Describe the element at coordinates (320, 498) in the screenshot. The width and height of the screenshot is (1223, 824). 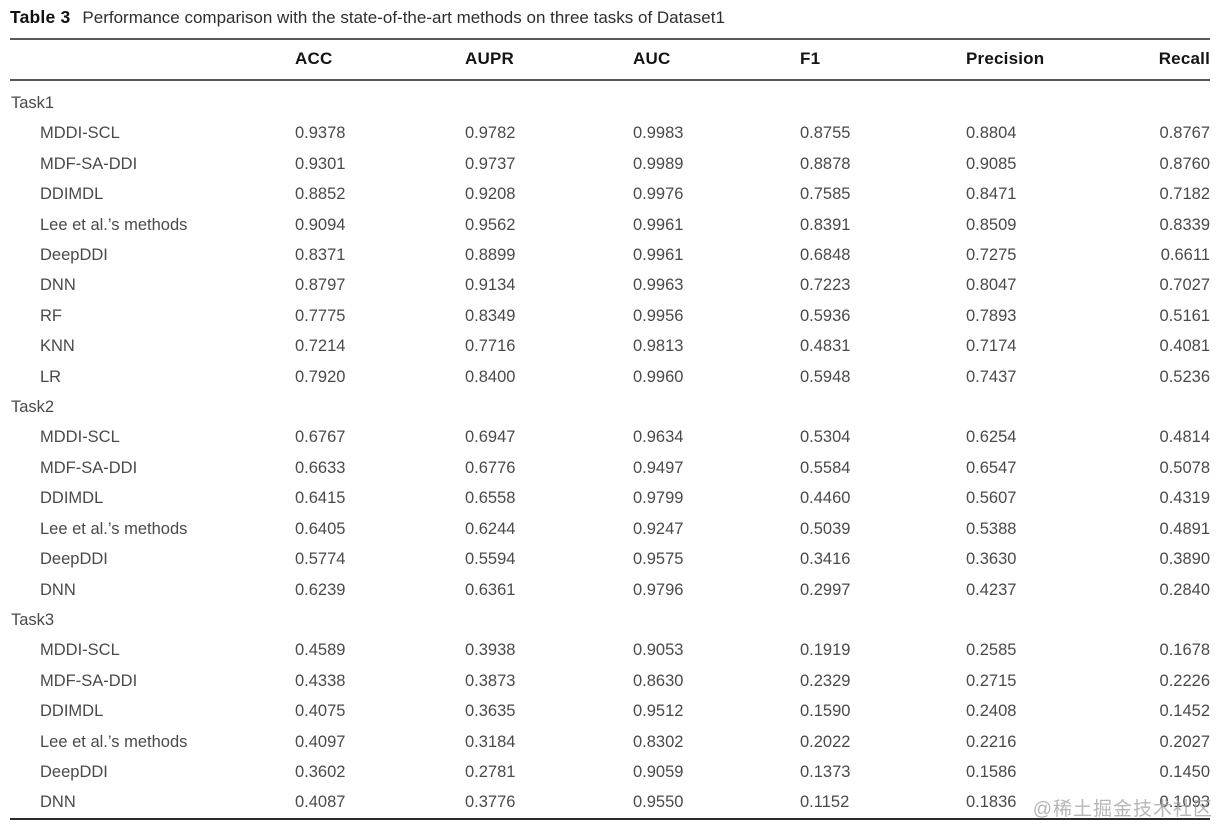
I see `metric-value: 0.6415` at that location.